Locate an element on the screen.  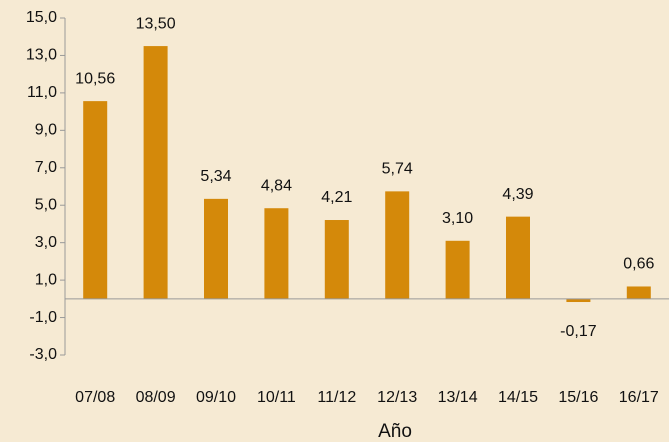
x-tick-label: 08/09 is located at coordinates (156, 397).